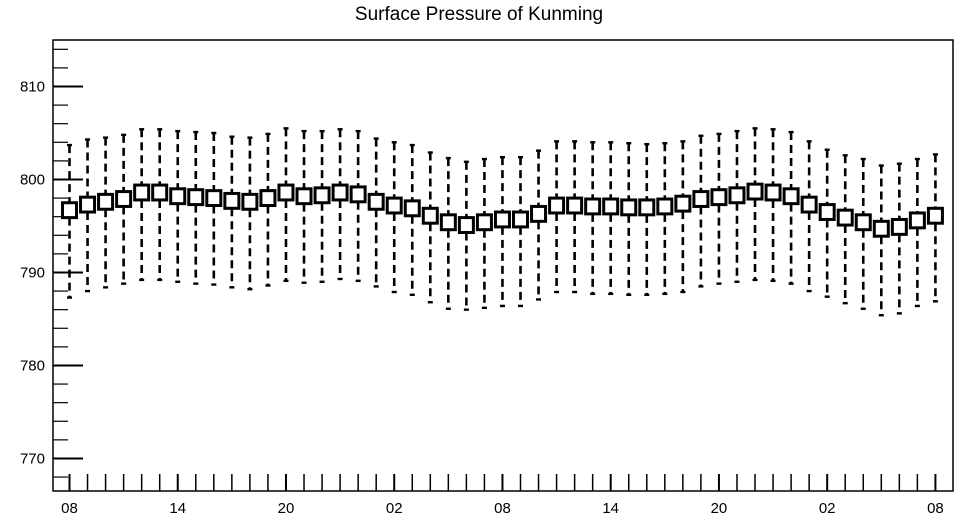 This screenshot has height=520, width=958. What do you see at coordinates (32, 365) in the screenshot?
I see `y-tick-label: 780` at bounding box center [32, 365].